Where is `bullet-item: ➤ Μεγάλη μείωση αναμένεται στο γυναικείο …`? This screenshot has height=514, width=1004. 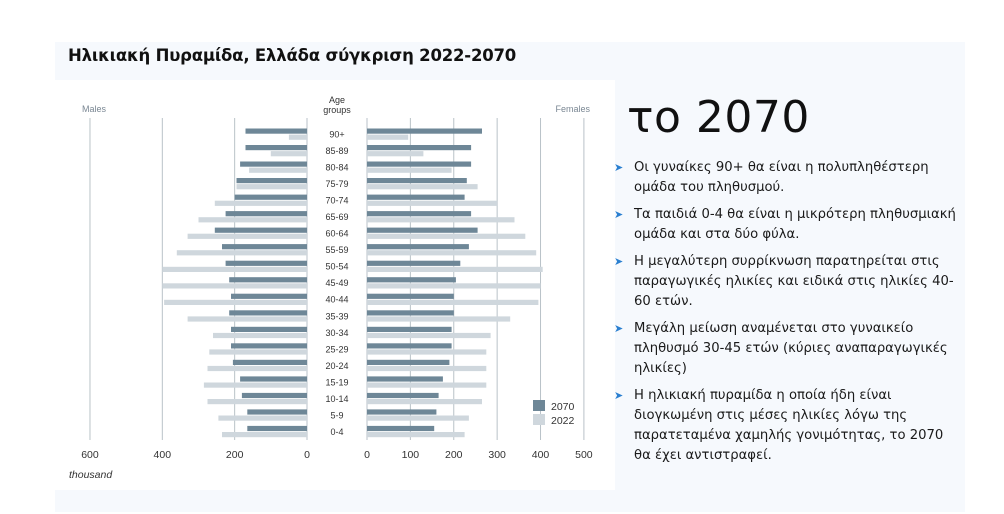 bullet-item: ➤ Μεγάλη μείωση αναμένεται στο γυναικείο … is located at coordinates (787, 349).